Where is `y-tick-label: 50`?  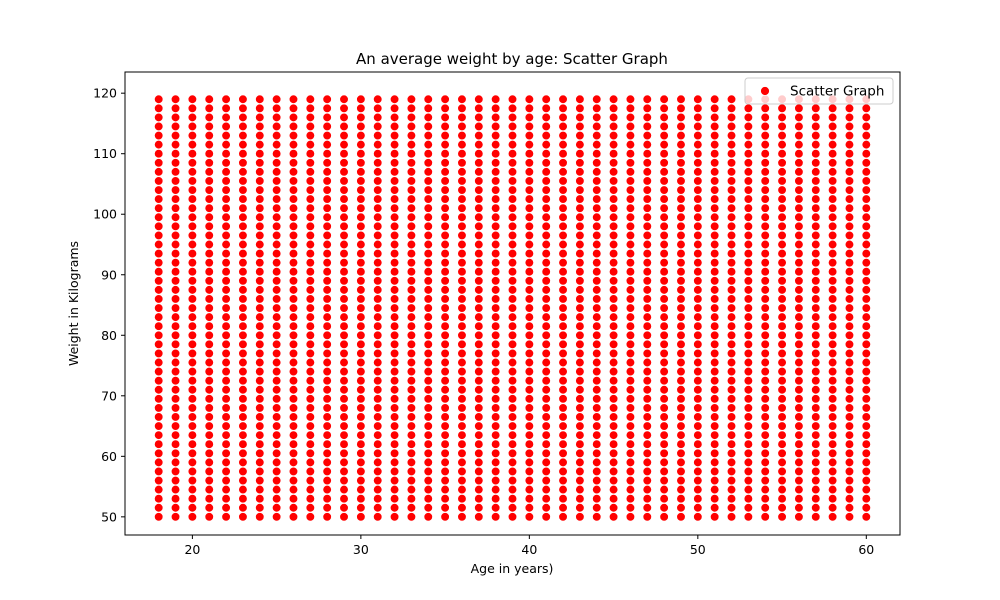
y-tick-label: 50 is located at coordinates (109, 516).